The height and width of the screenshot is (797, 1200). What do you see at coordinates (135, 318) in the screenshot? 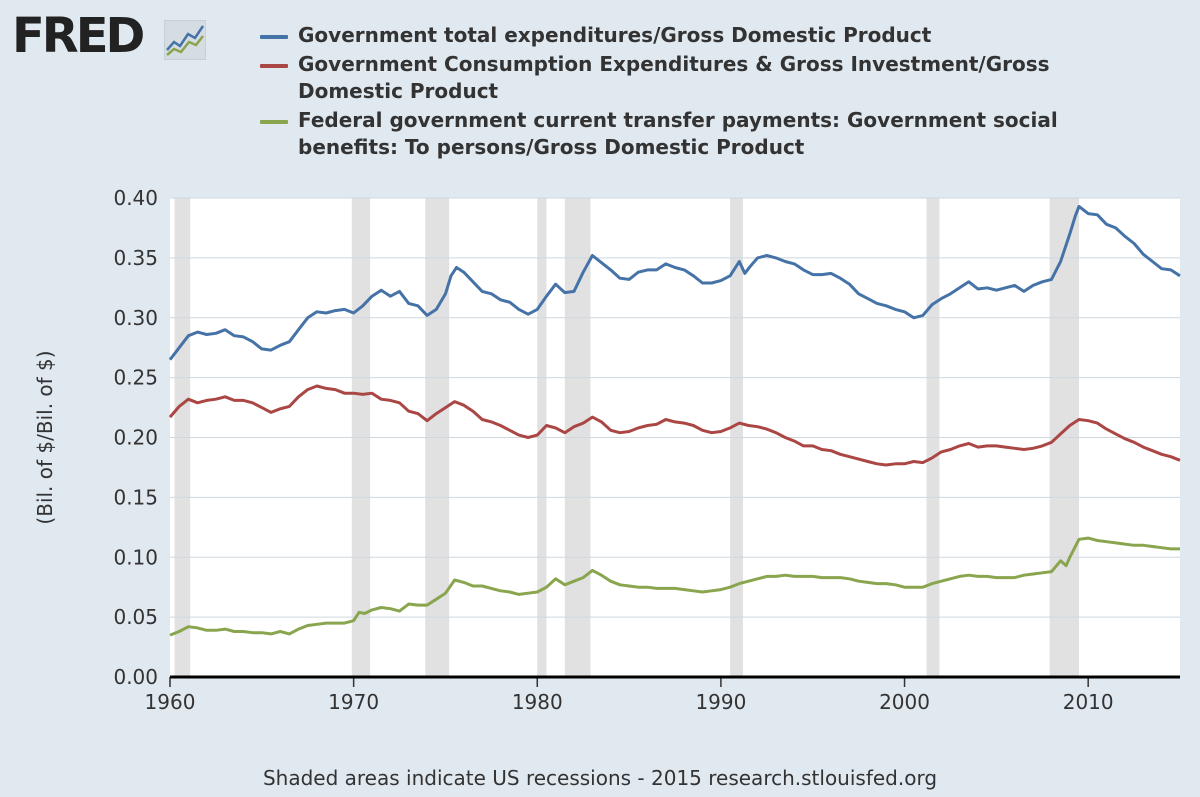
I see `y-tick-label: 0.30` at bounding box center [135, 318].